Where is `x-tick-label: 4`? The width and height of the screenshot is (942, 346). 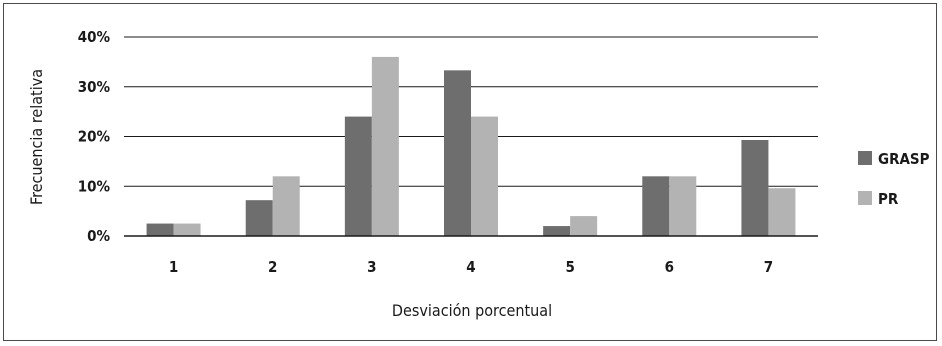
x-tick-label: 4 is located at coordinates (470, 267).